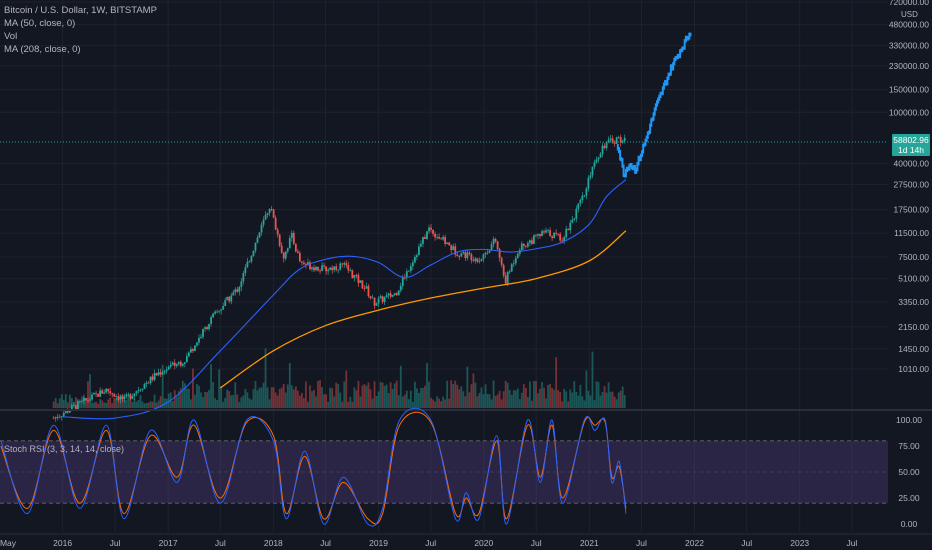 This screenshot has width=932, height=550. Describe the element at coordinates (339, 378) in the screenshot. I see `volume-bars` at that location.